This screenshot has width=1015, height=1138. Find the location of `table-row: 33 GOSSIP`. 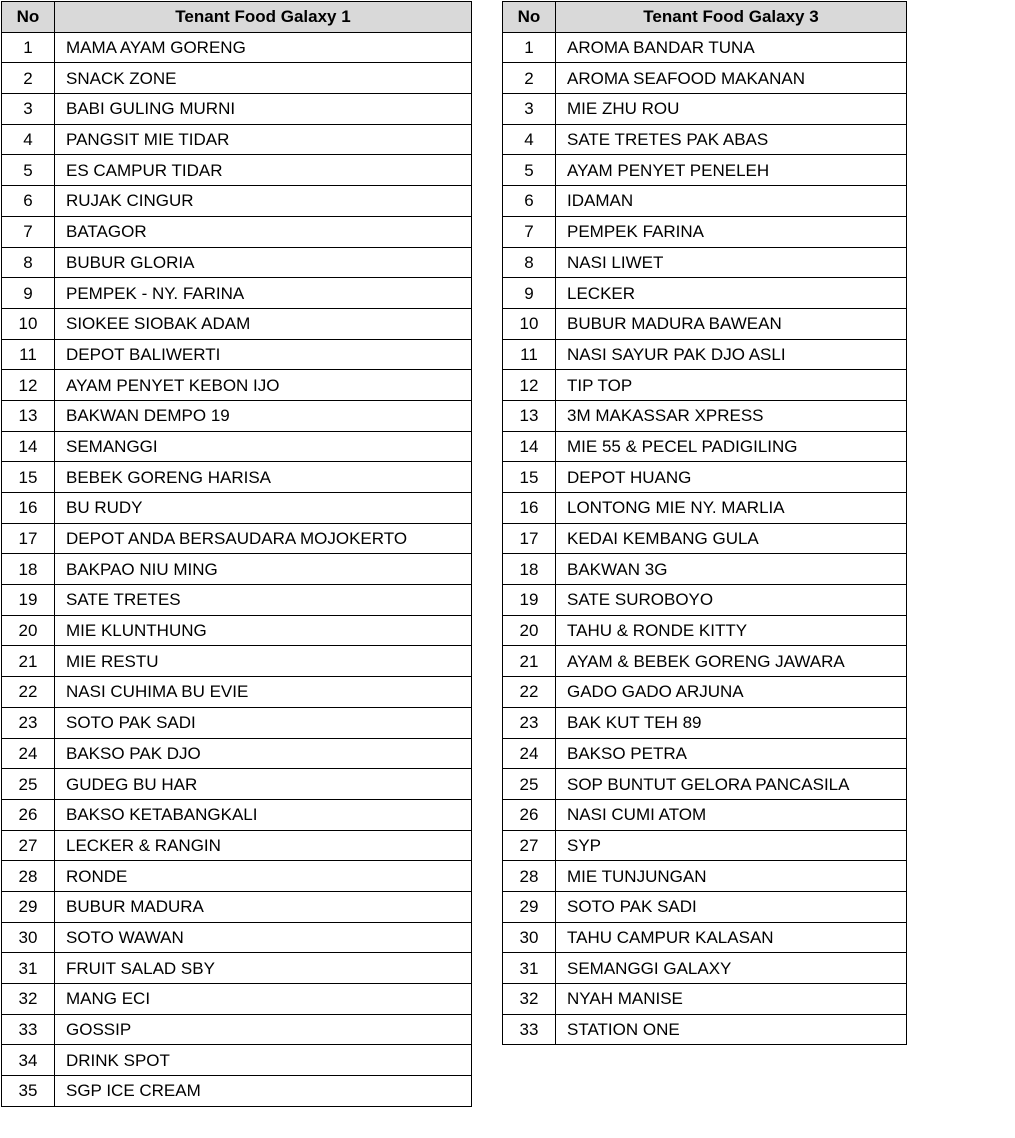

table-row: 33 GOSSIP is located at coordinates (236, 1029).